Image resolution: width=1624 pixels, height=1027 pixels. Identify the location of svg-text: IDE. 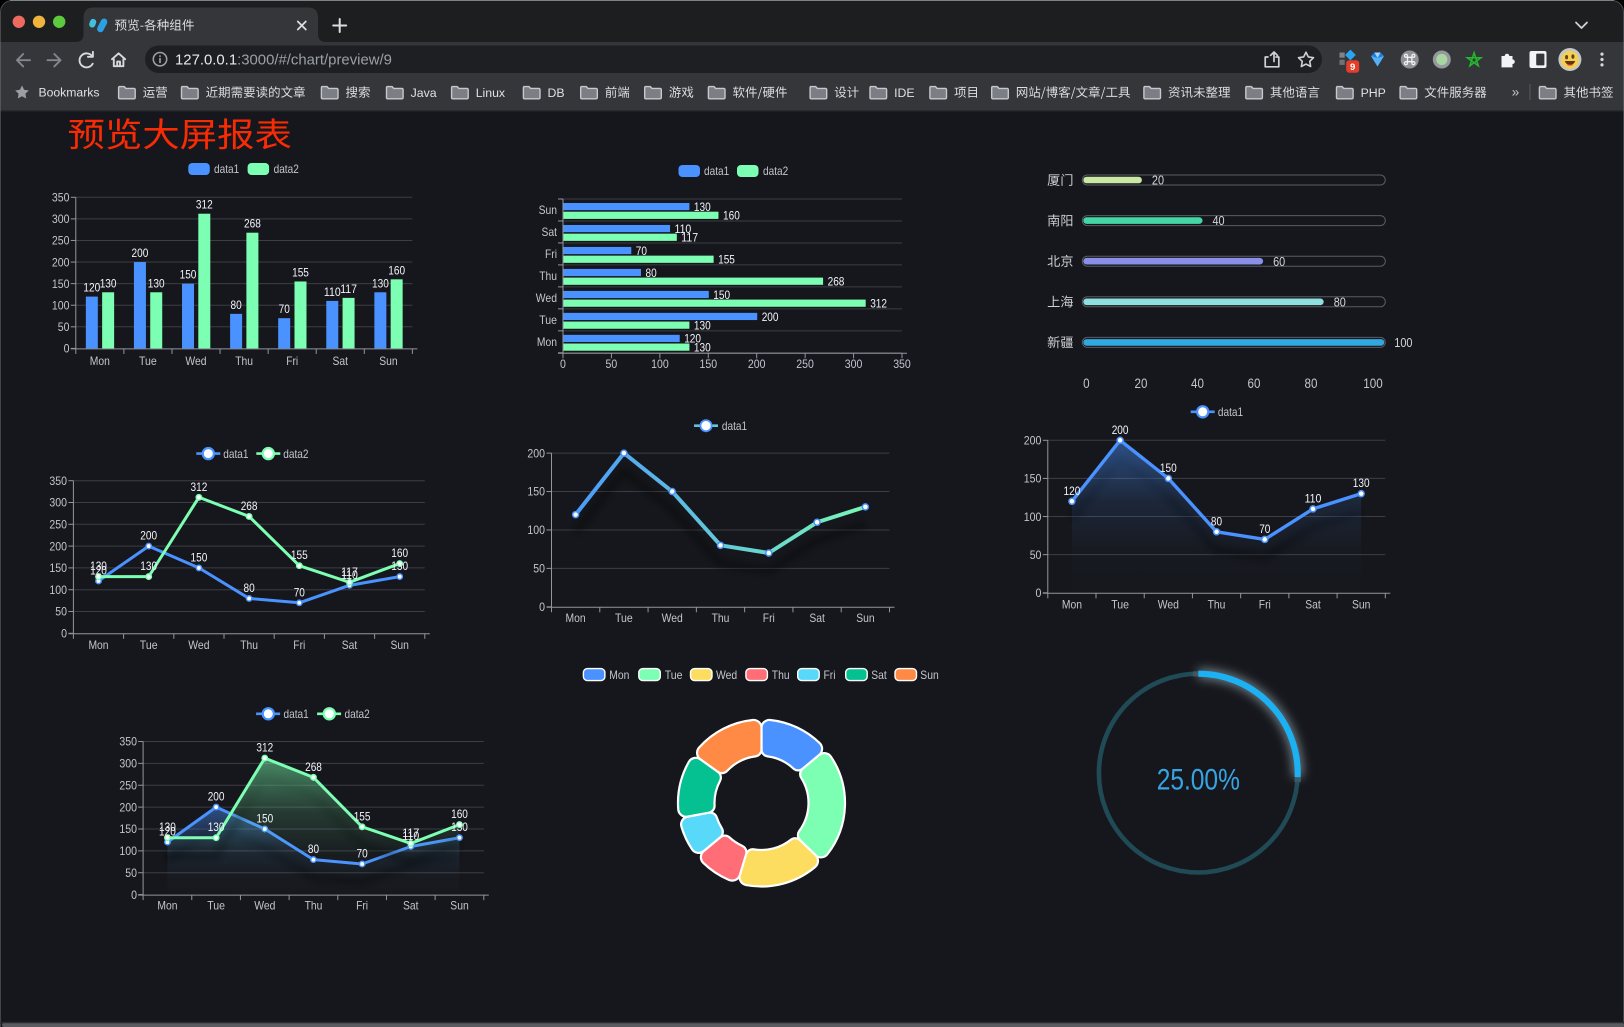
(904, 93).